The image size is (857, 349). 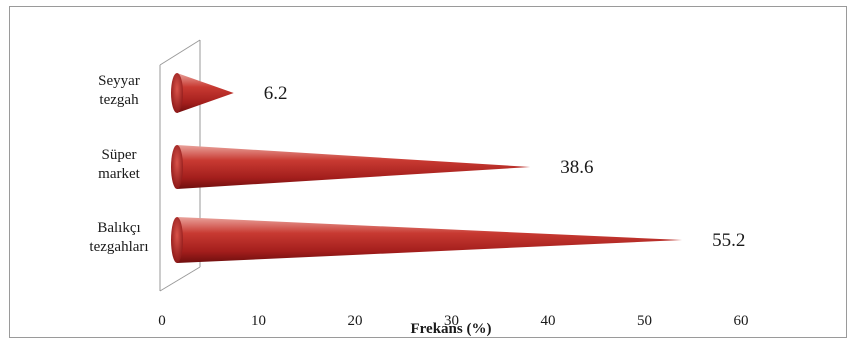 What do you see at coordinates (162, 321) in the screenshot?
I see `x-tick-label: 0` at bounding box center [162, 321].